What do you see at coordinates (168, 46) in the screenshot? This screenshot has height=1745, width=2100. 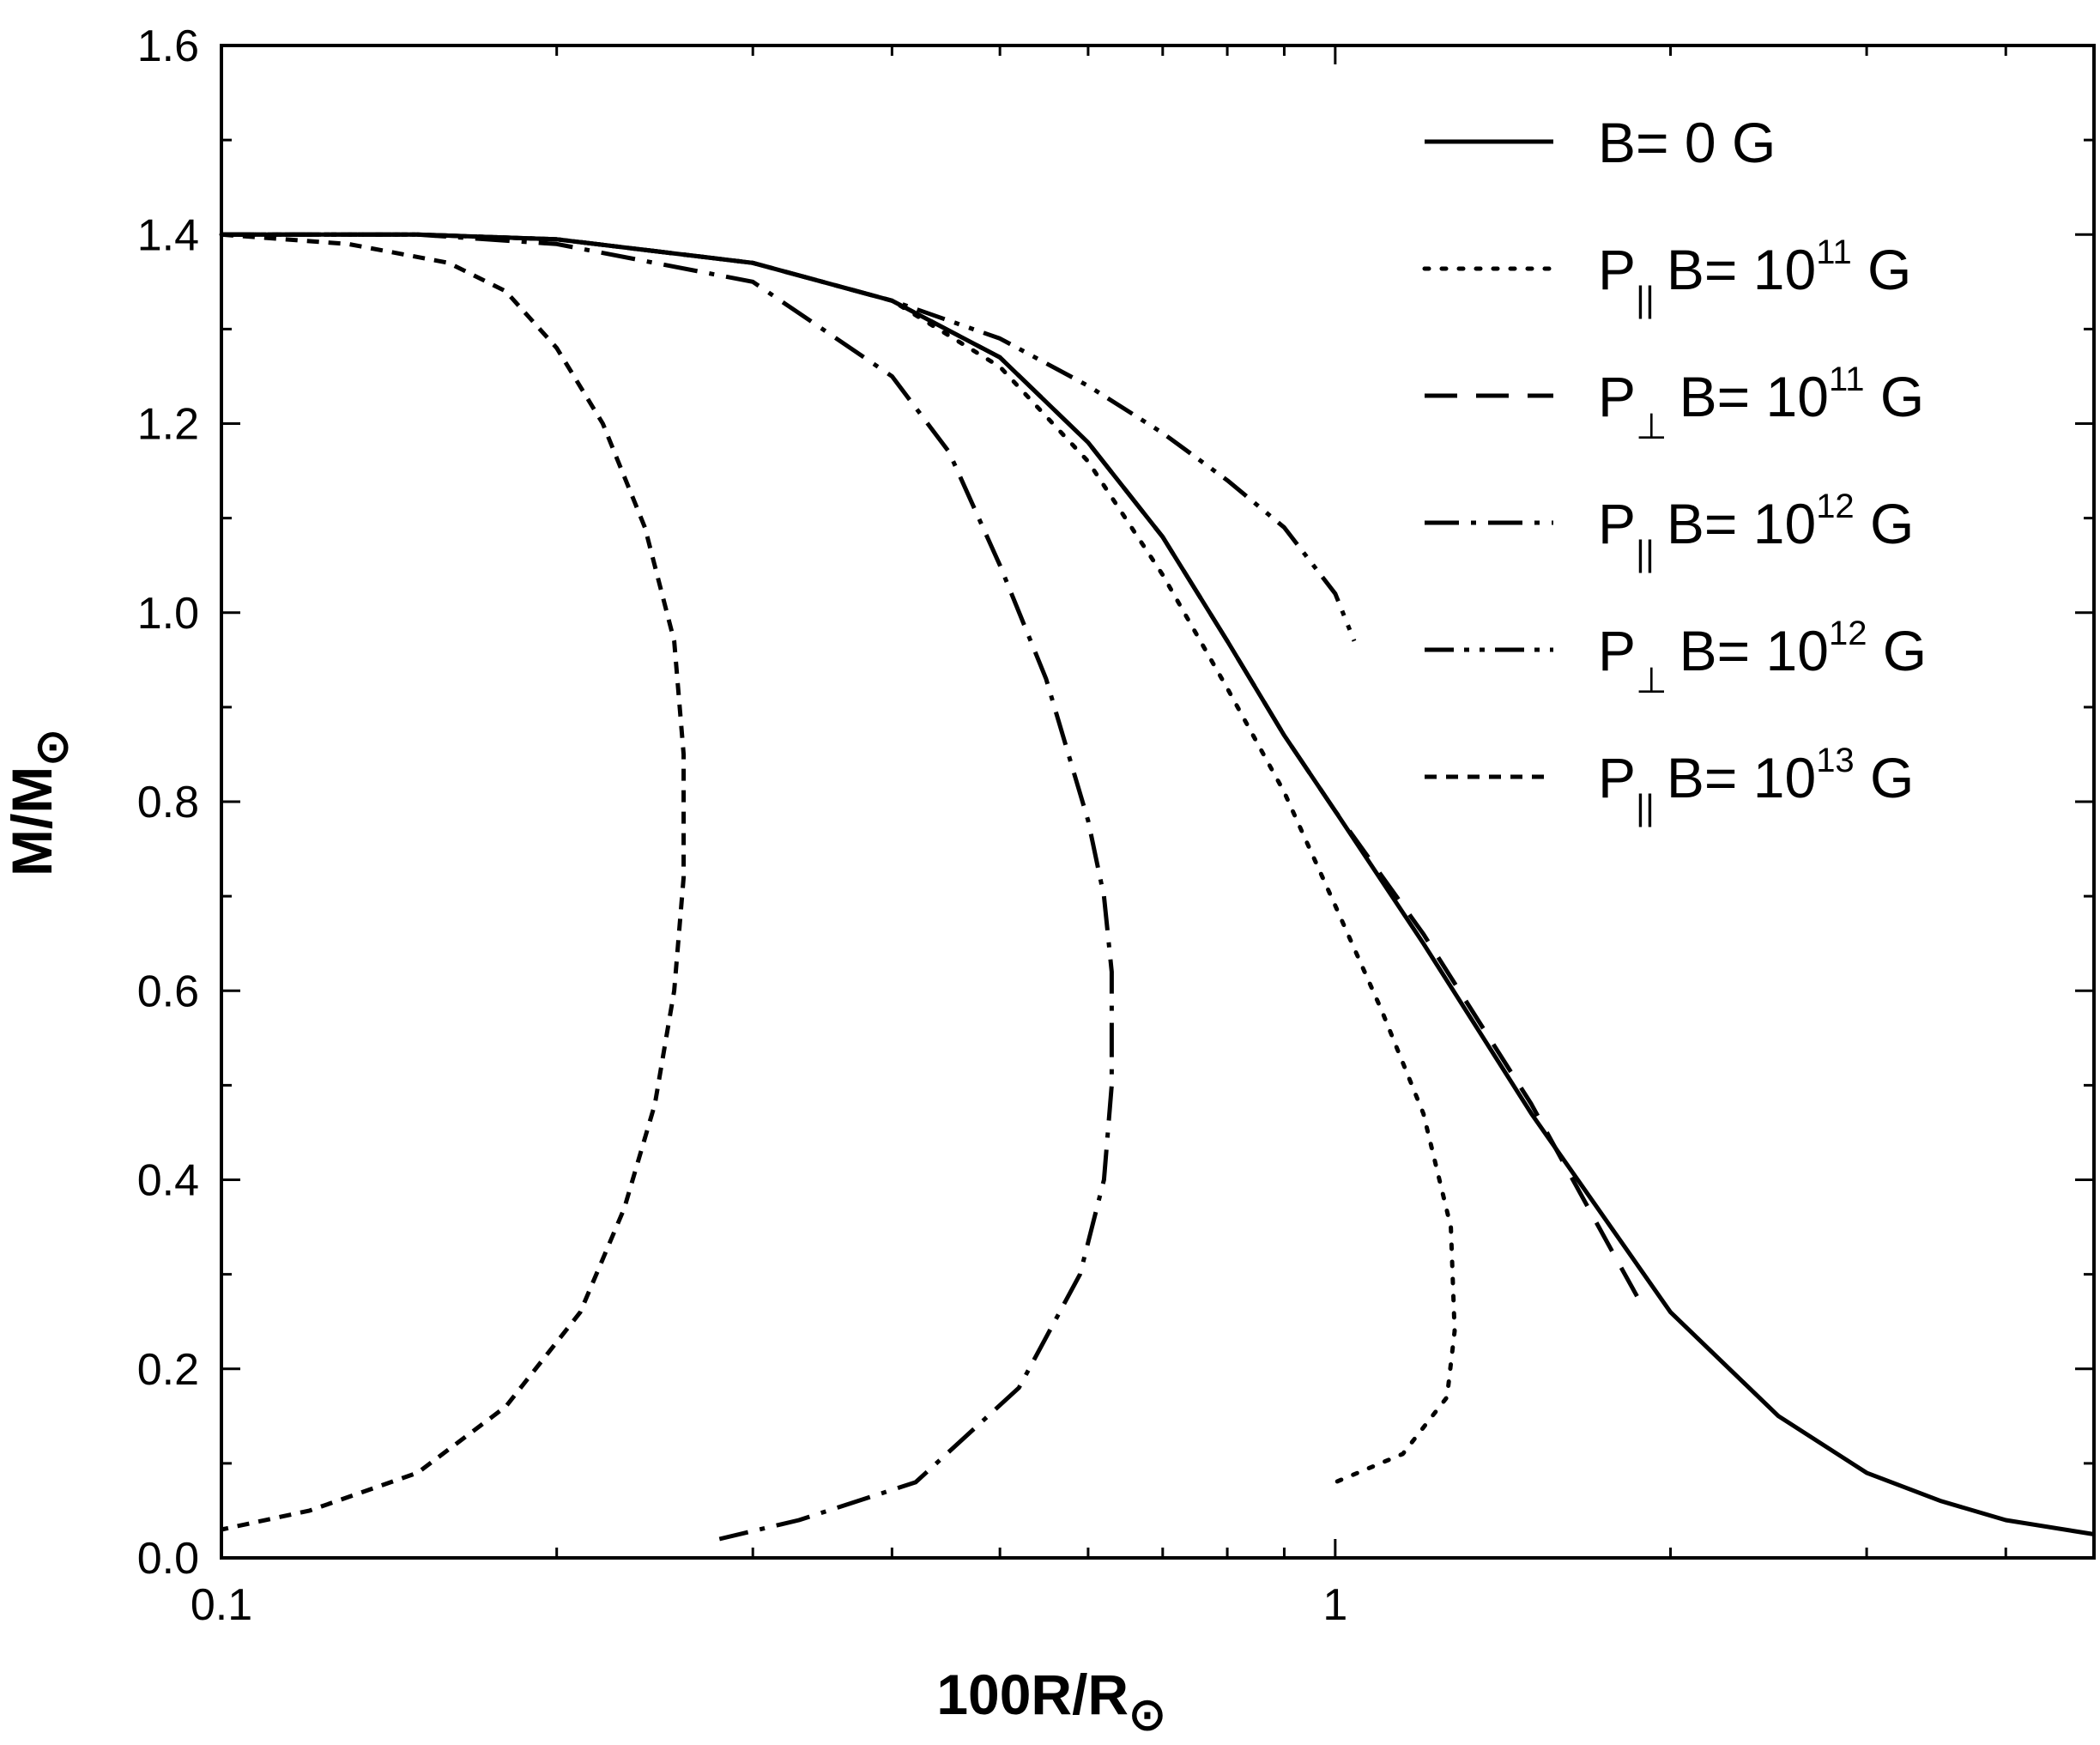 I see `y-tick-label: 1.6` at bounding box center [168, 46].